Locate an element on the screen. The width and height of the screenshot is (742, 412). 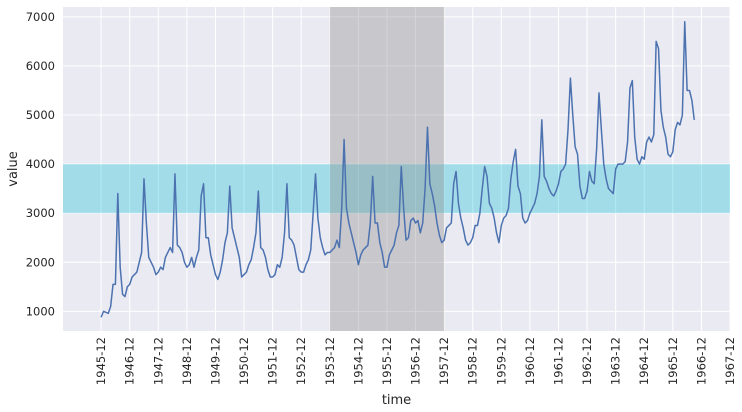
y-tick-label: 6000 is located at coordinates (40, 66).